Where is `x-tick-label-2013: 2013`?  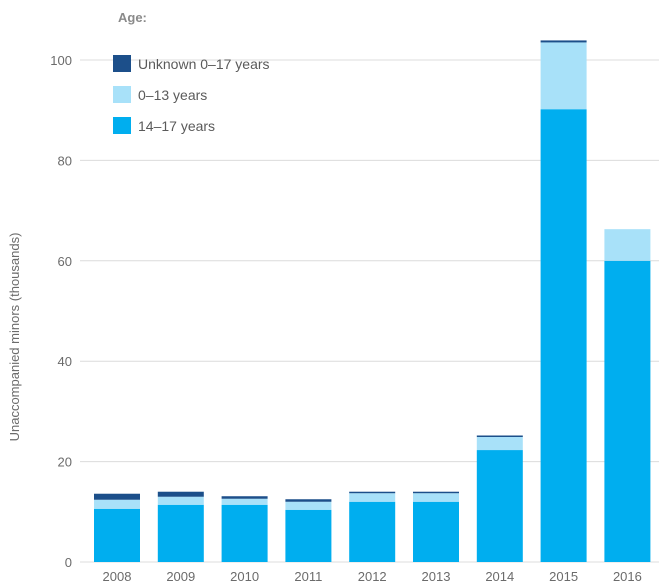 x-tick-label-2013: 2013 is located at coordinates (436, 576).